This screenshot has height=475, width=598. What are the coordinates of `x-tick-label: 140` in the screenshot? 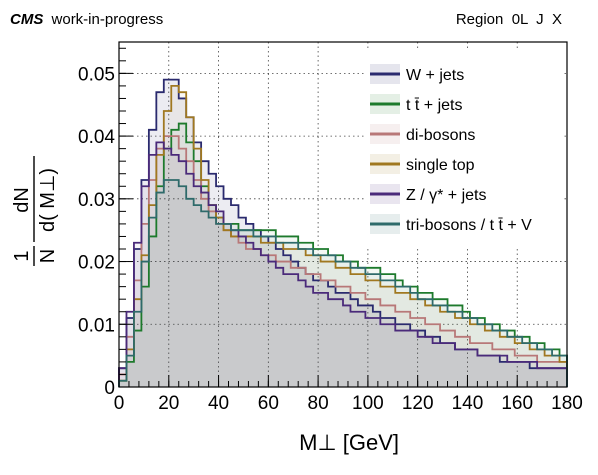 It's located at (468, 403).